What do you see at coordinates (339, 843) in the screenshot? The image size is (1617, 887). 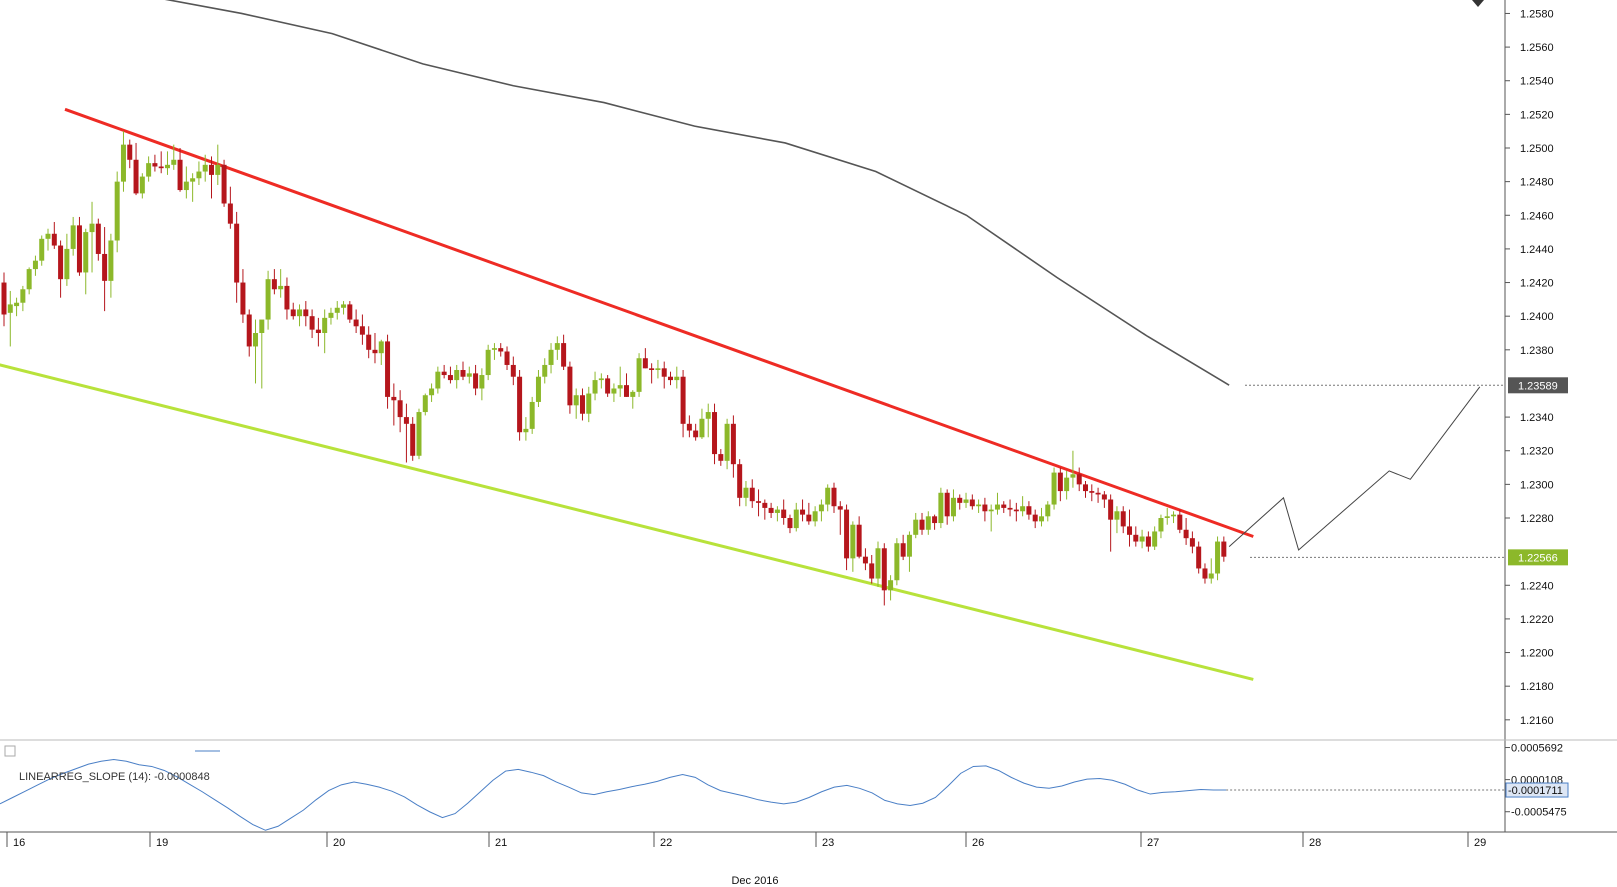 I see `date-tick-label: 20` at bounding box center [339, 843].